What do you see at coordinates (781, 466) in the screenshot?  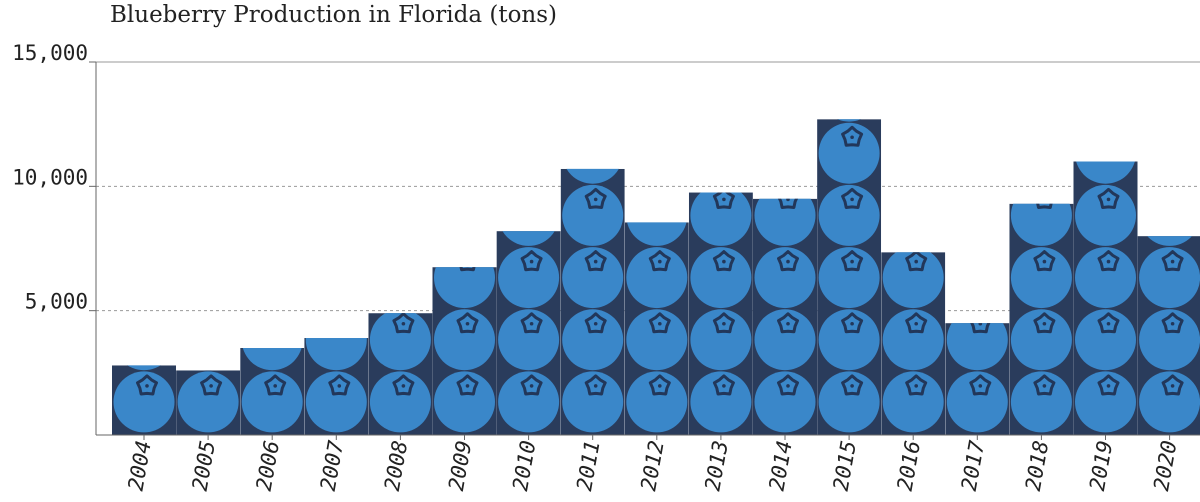 I see `x-tick-label: 2014` at bounding box center [781, 466].